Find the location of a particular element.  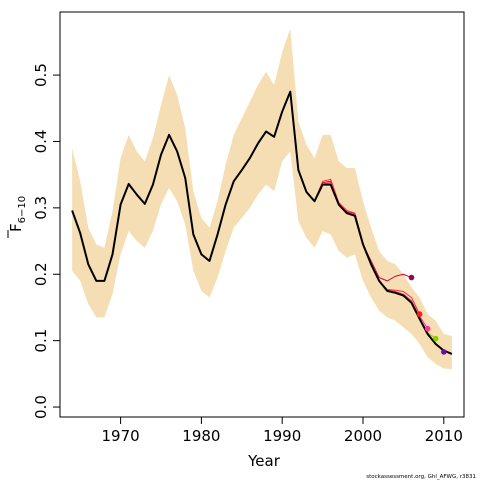

y-axis: 0.0 0.1 0.2 0.3 0.4 0.5 is located at coordinates (46, 241).